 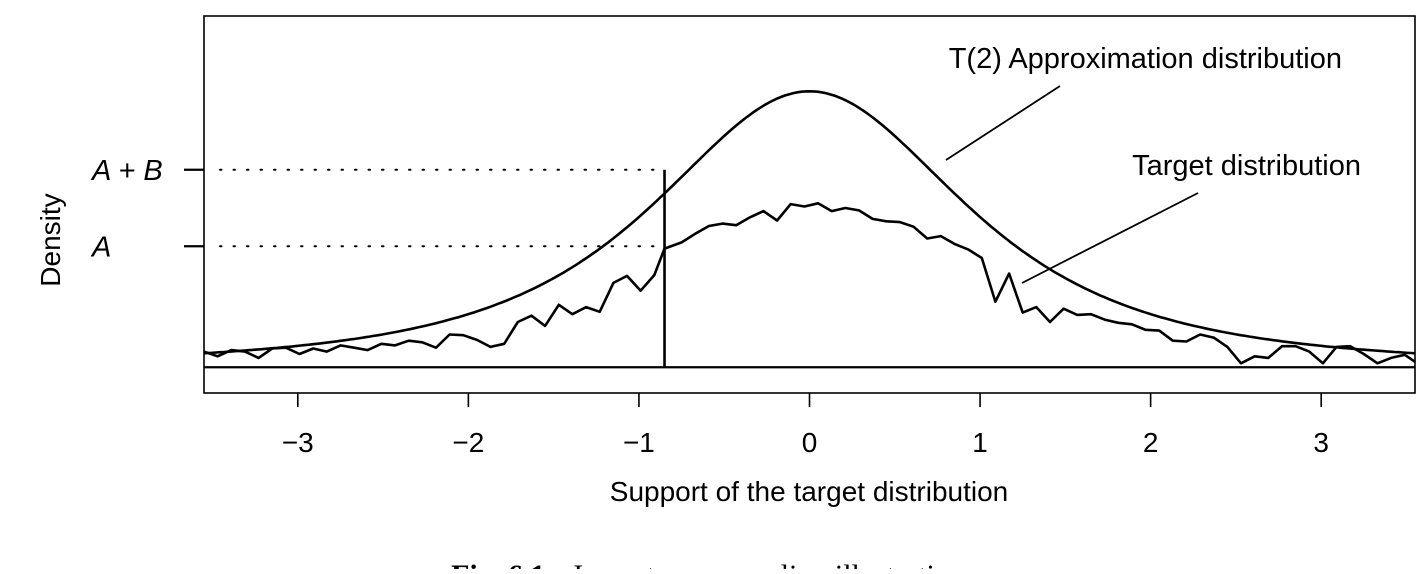 What do you see at coordinates (100, 247) in the screenshot?
I see `y-tick-label-a: A` at bounding box center [100, 247].